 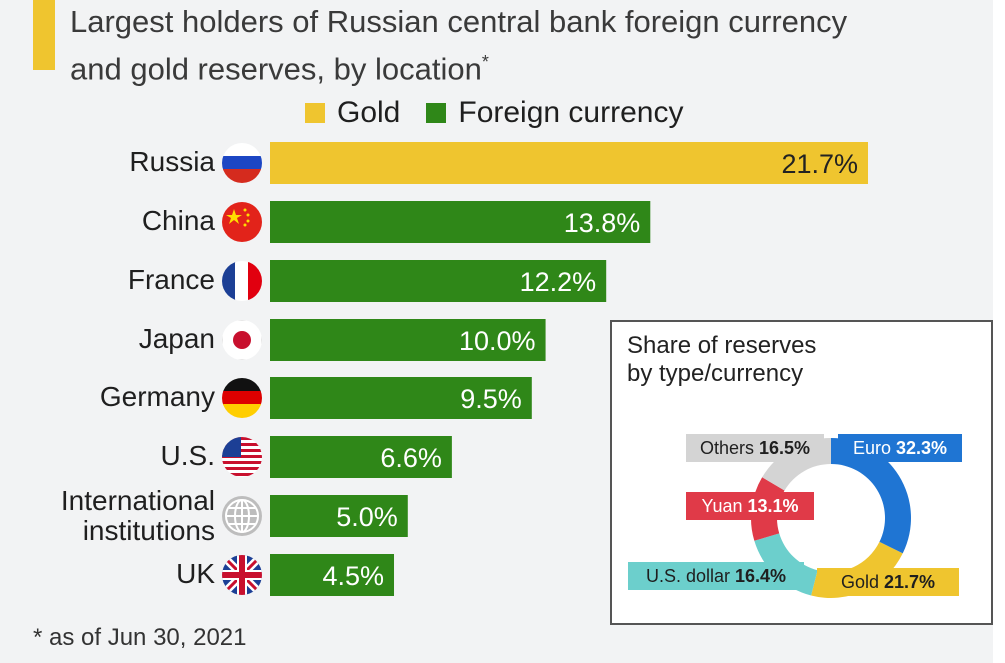 I want to click on legend: Gold Foreign currency, so click(x=507, y=113).